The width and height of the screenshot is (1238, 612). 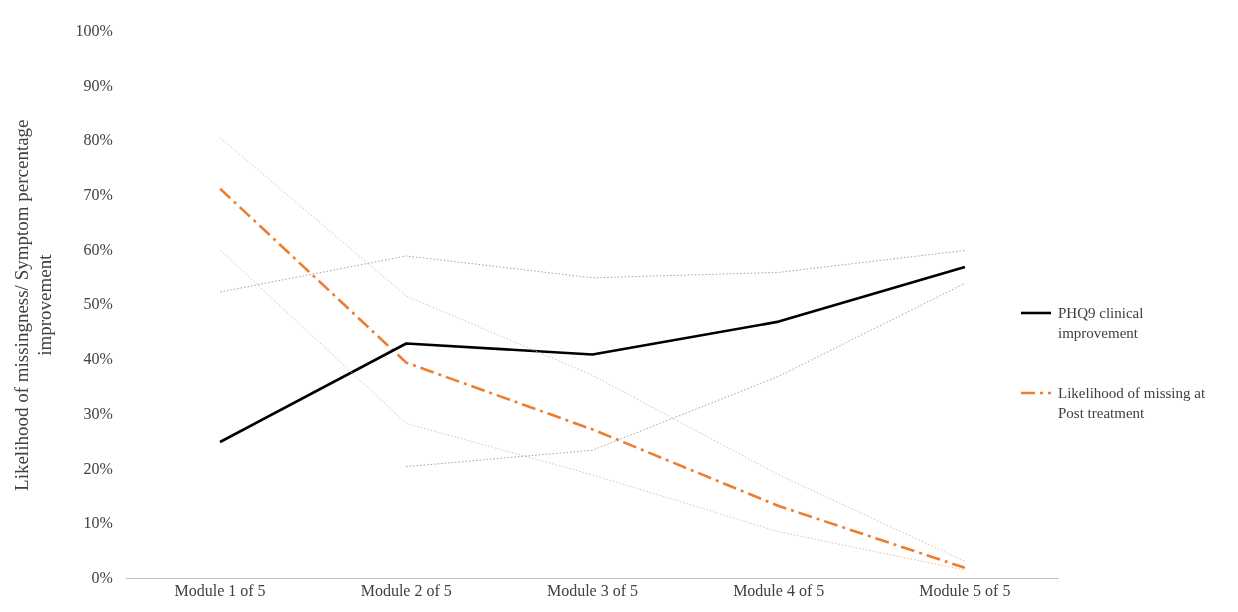 What do you see at coordinates (94, 30) in the screenshot?
I see `y-tick-label: 100%` at bounding box center [94, 30].